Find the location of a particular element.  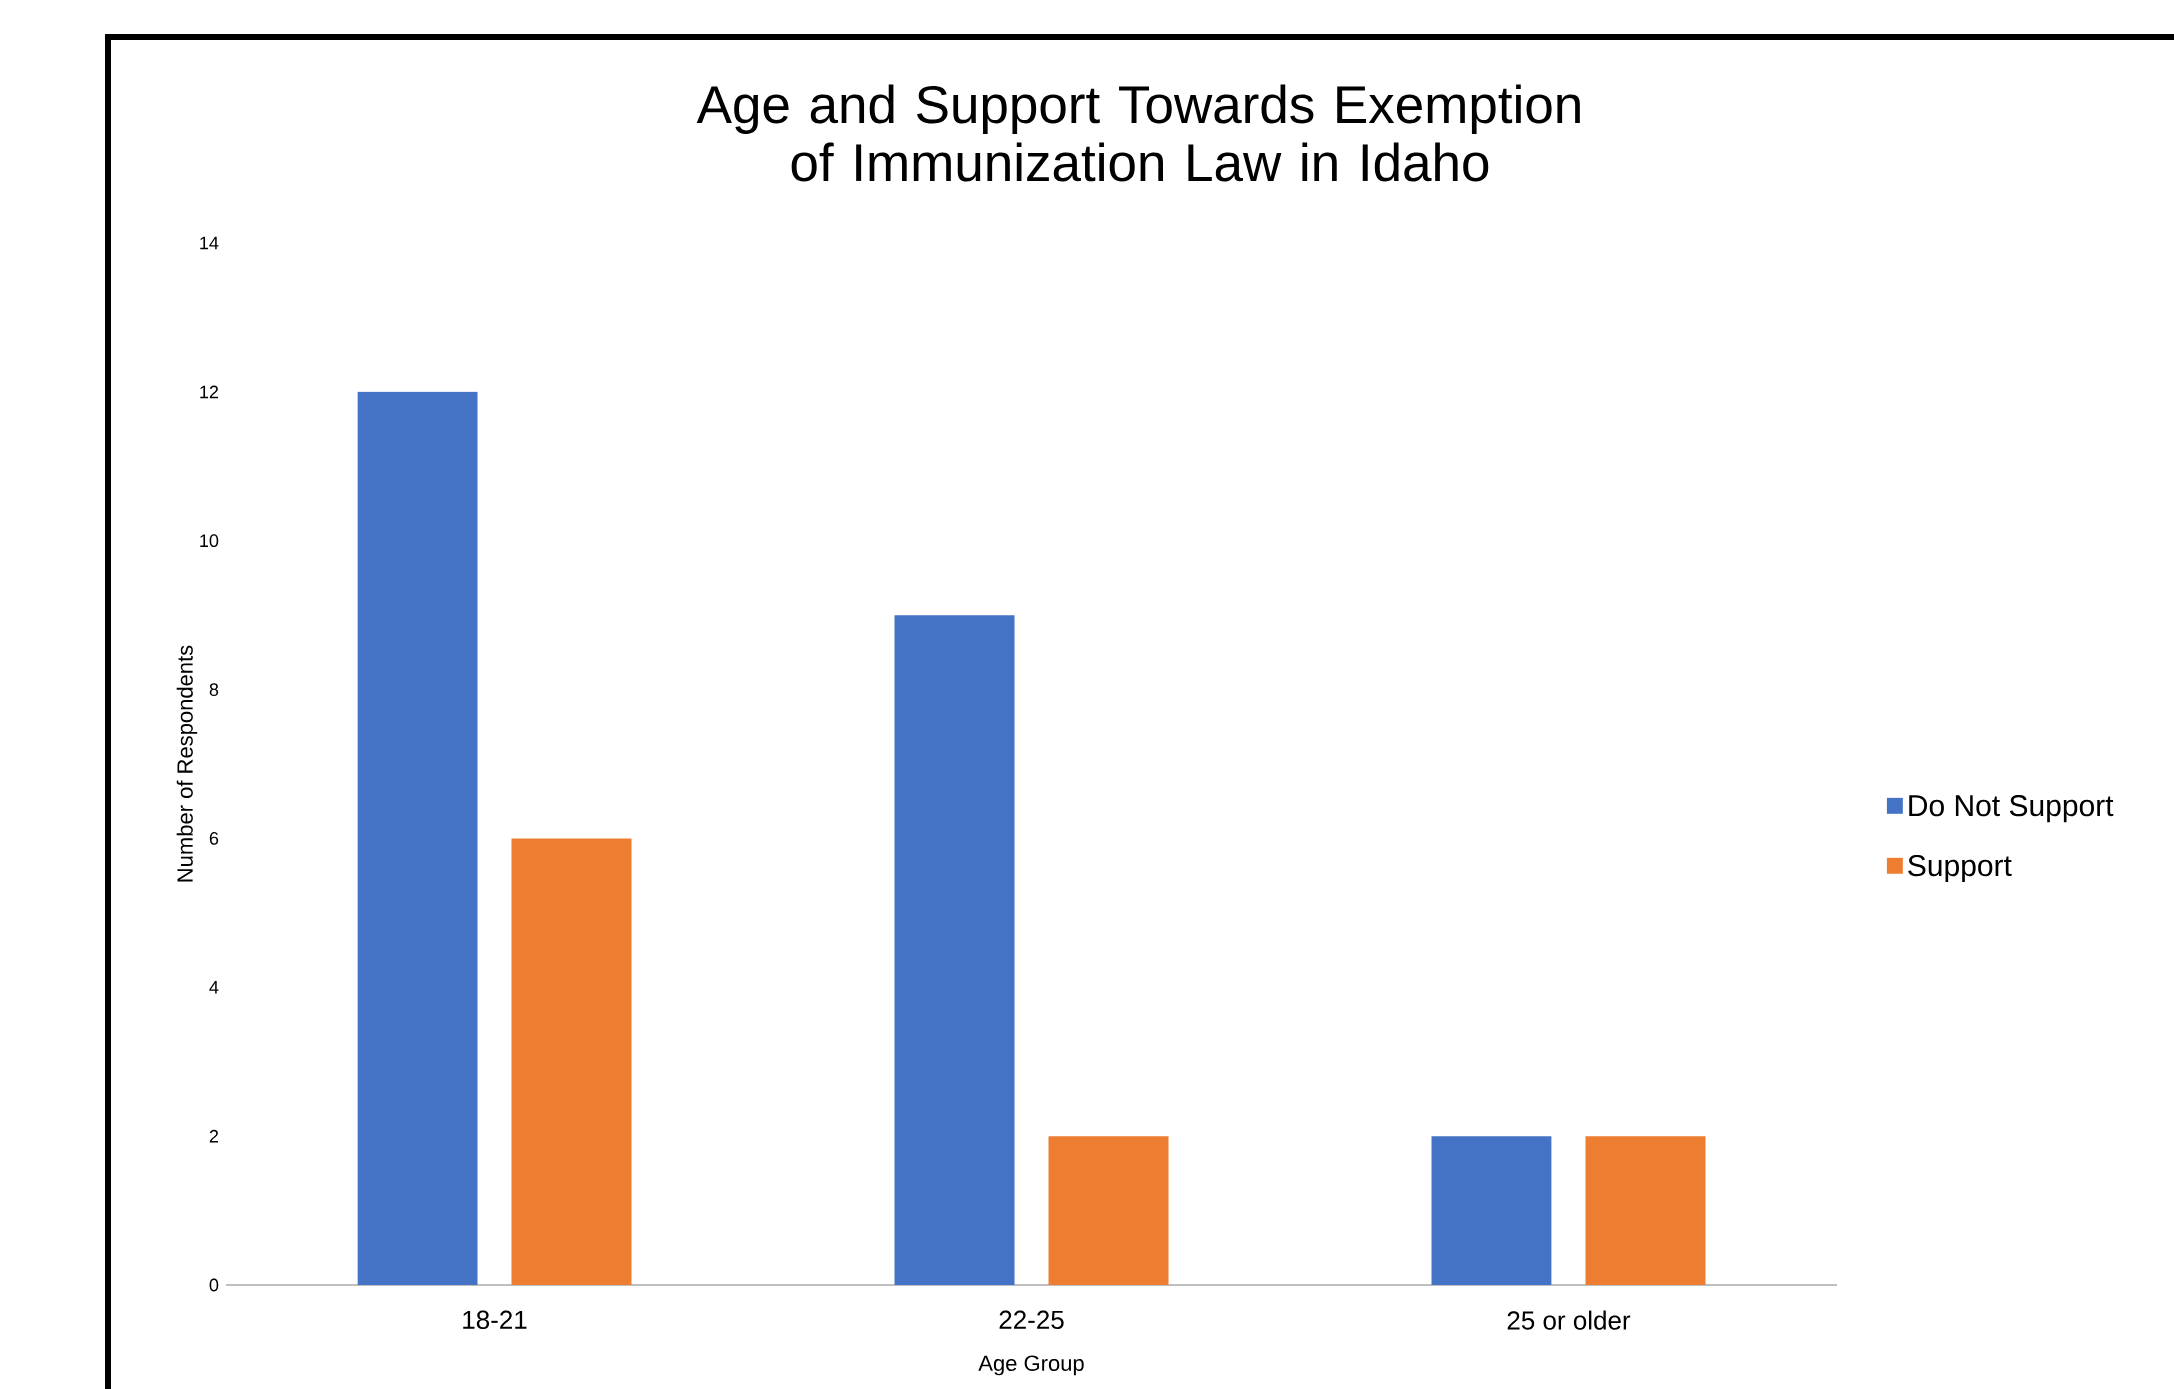

legend-label: Support is located at coordinates (1960, 868).